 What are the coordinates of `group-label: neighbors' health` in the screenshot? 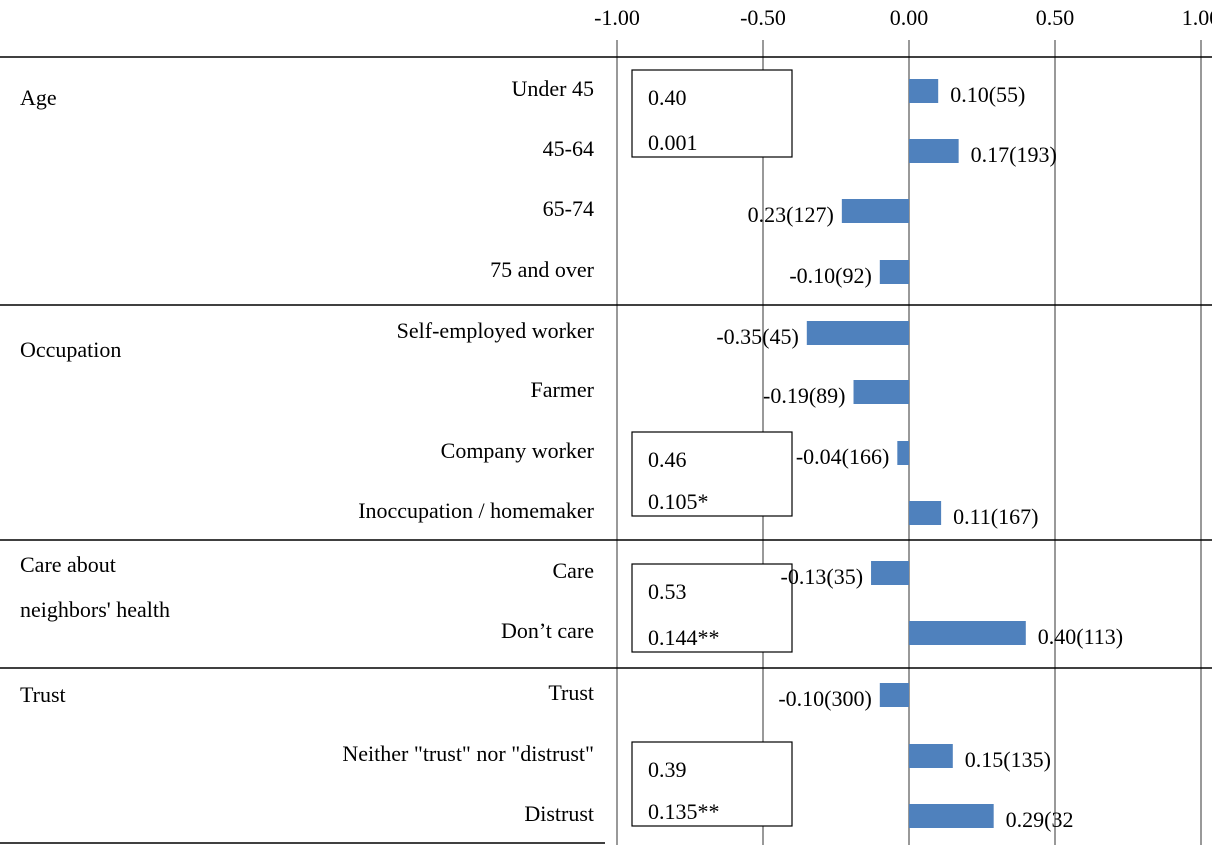 It's located at (95, 609).